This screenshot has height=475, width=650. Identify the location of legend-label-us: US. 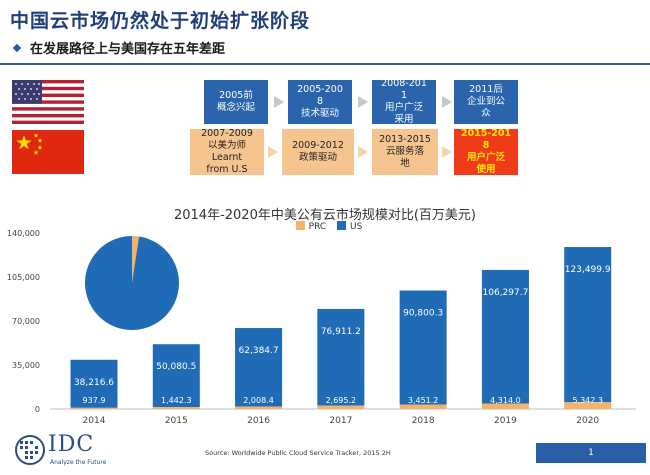
(356, 227).